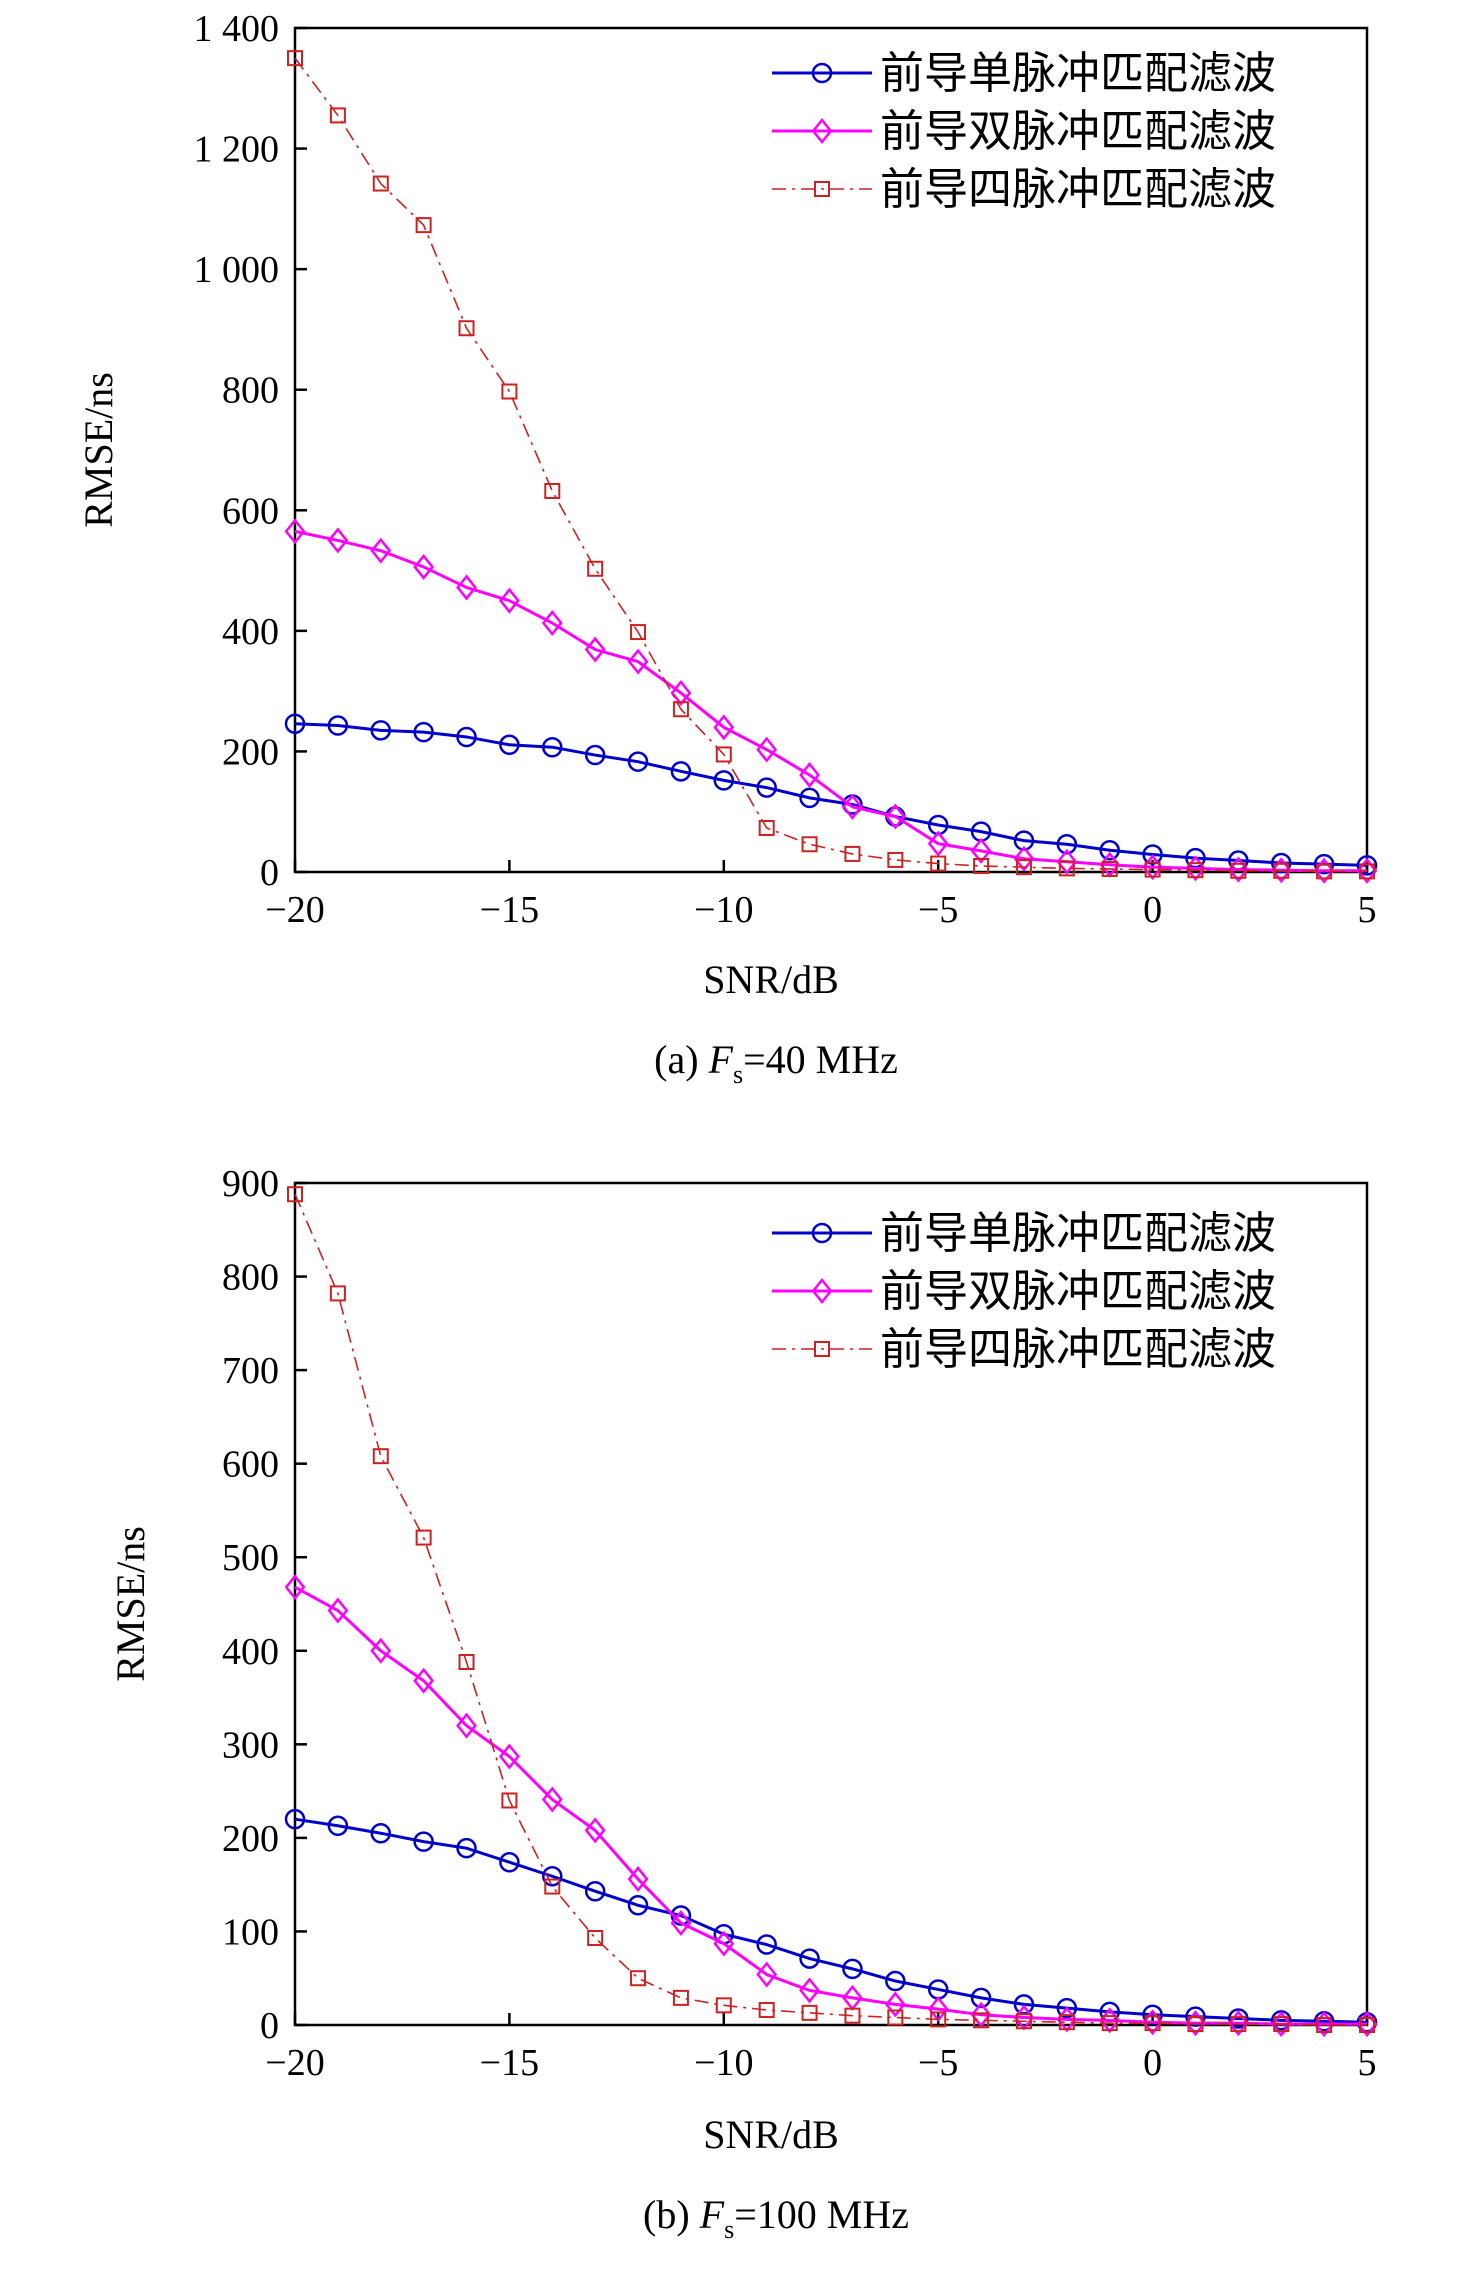  What do you see at coordinates (250, 1184) in the screenshot?
I see `y-tick-label: 900` at bounding box center [250, 1184].